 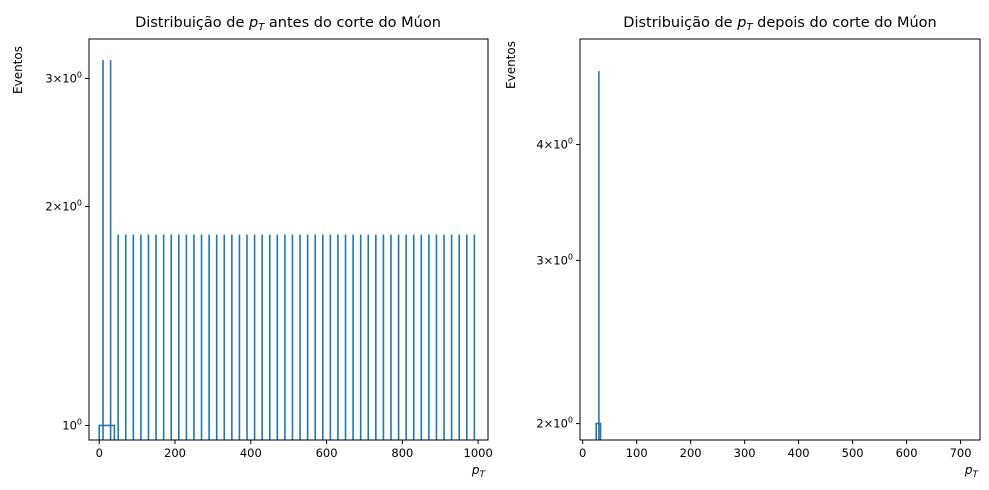 What do you see at coordinates (554, 144) in the screenshot?
I see `y-tick-label: 4×100` at bounding box center [554, 144].